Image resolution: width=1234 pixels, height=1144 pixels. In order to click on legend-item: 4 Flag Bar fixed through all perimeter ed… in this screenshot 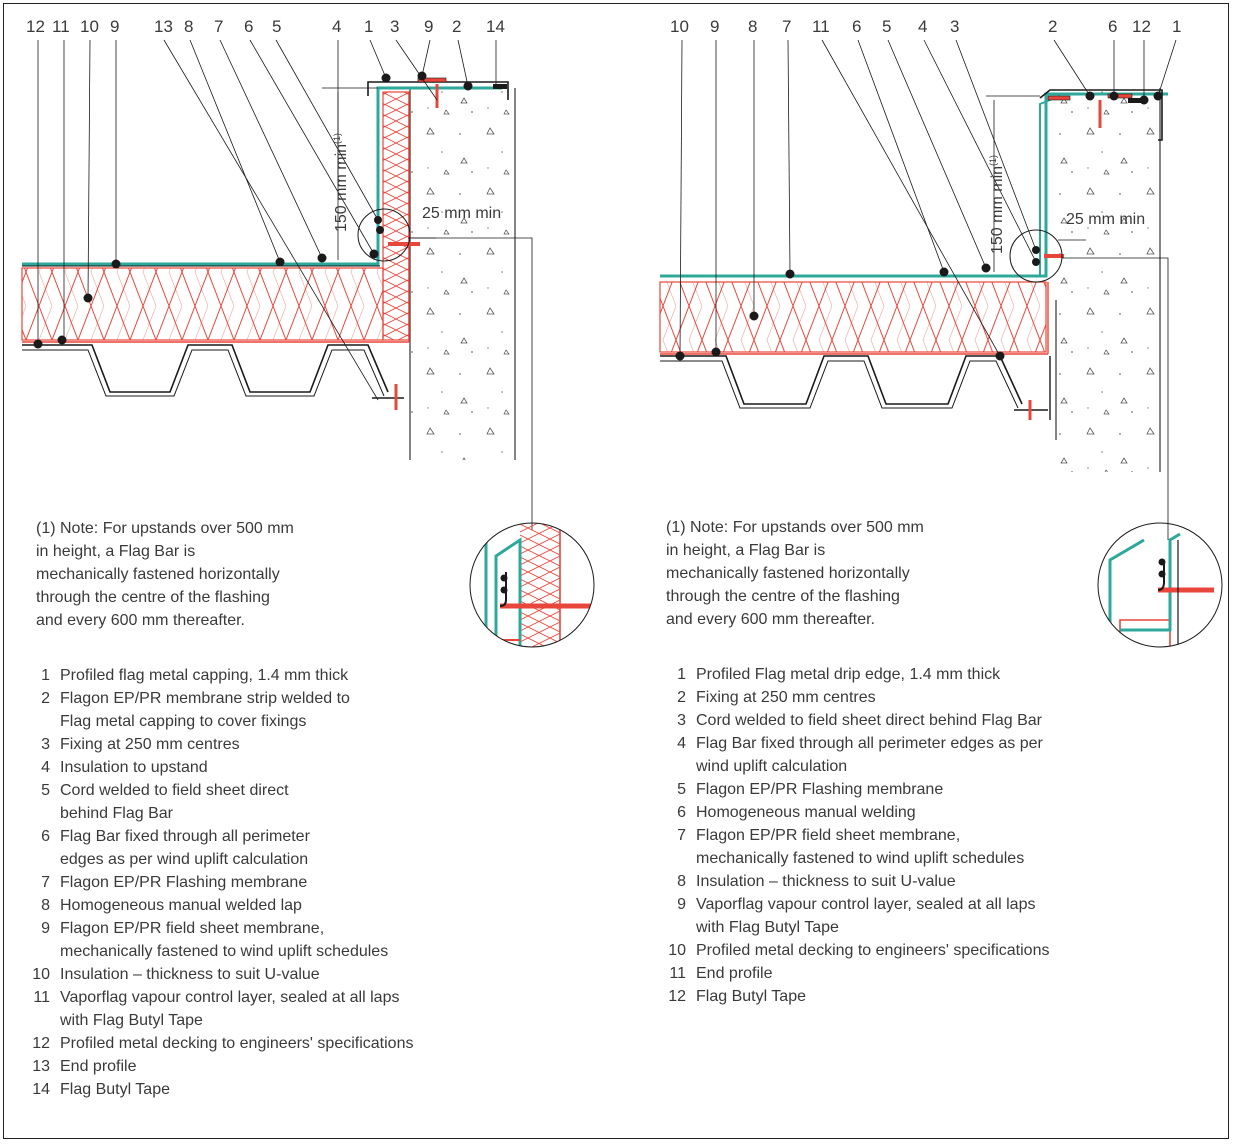, I will do `click(860, 755)`.